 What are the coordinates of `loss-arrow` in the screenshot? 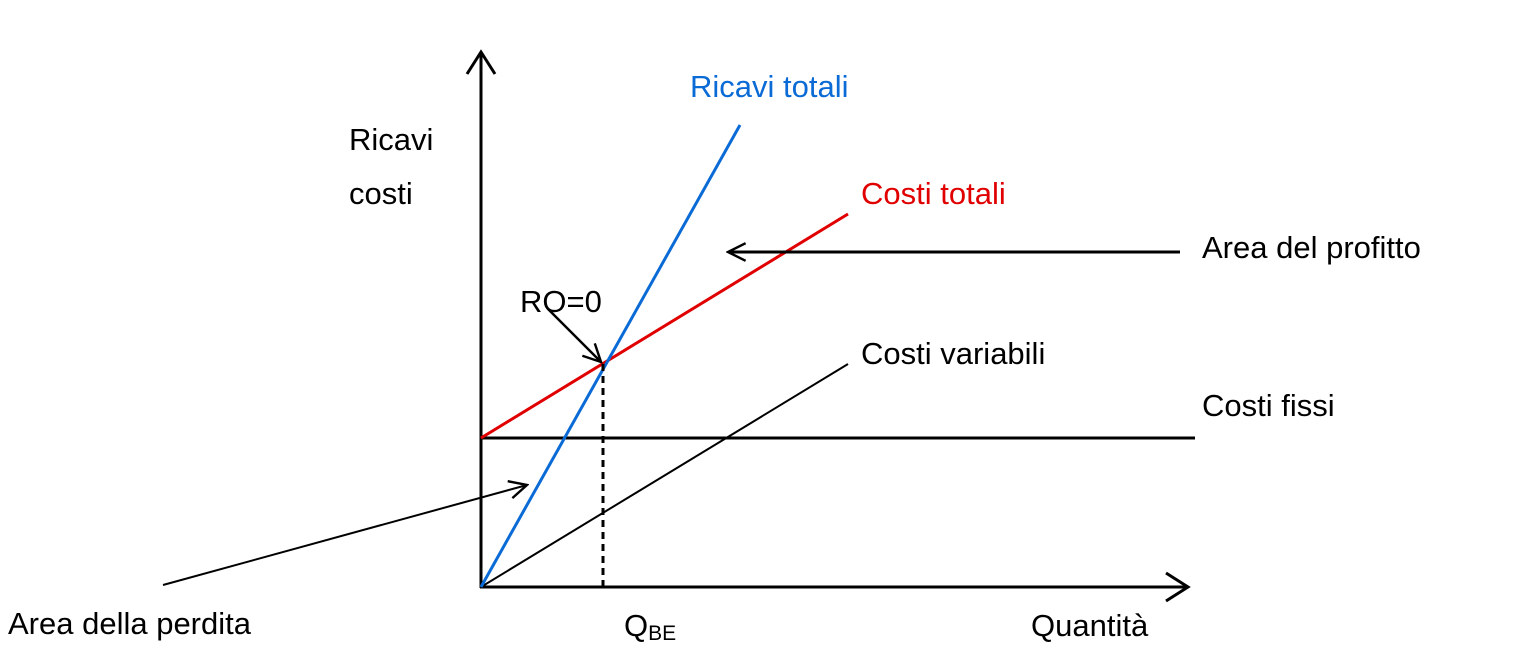 It's located at (344, 535).